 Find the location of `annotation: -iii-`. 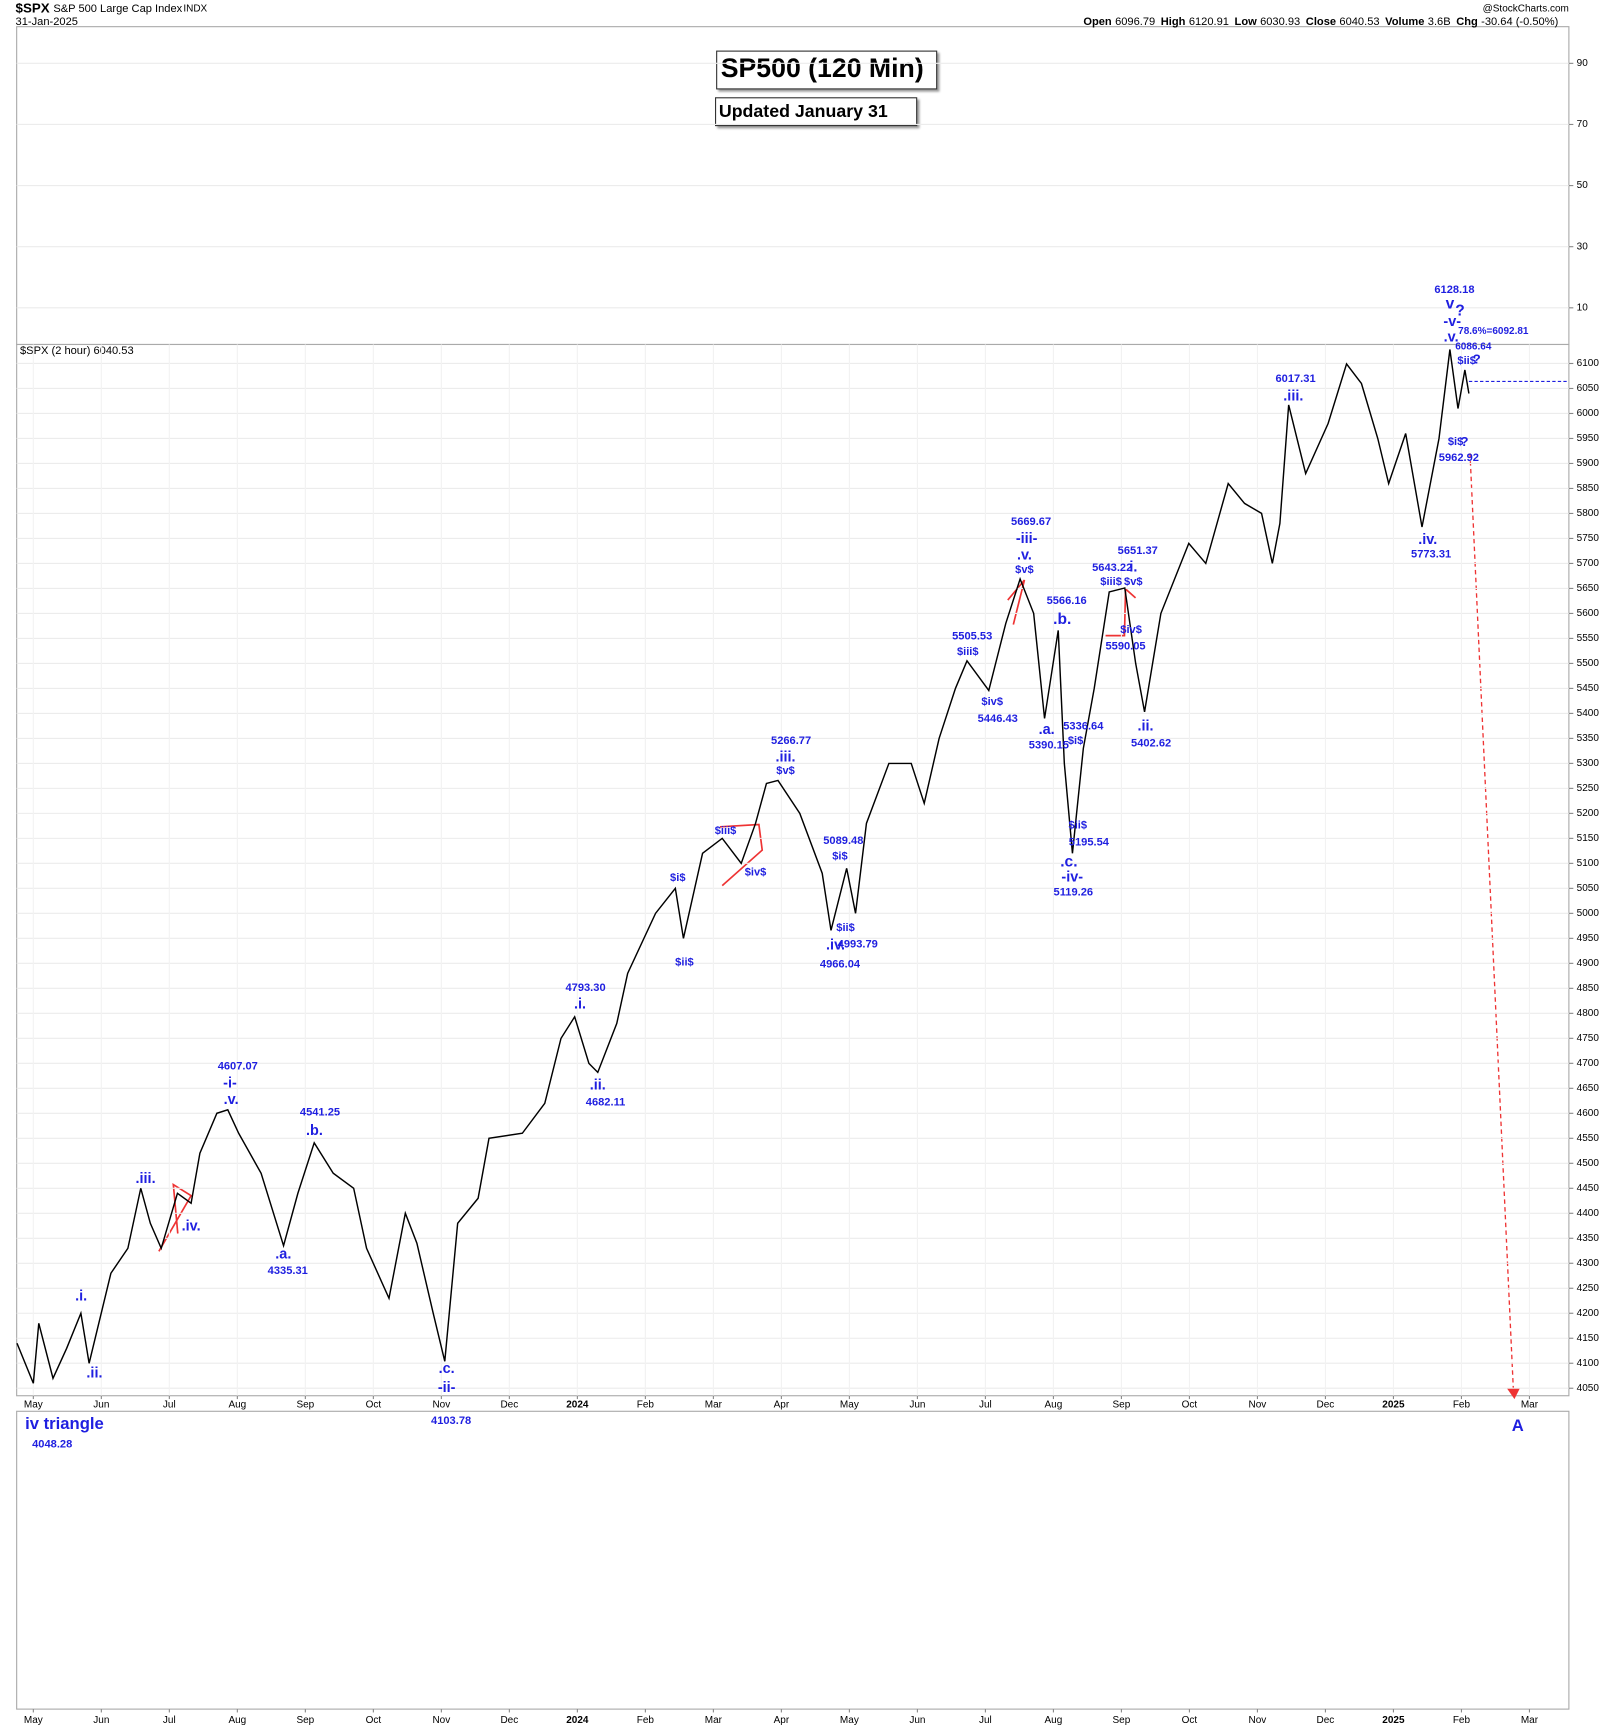

annotation: -iii- is located at coordinates (1027, 539).